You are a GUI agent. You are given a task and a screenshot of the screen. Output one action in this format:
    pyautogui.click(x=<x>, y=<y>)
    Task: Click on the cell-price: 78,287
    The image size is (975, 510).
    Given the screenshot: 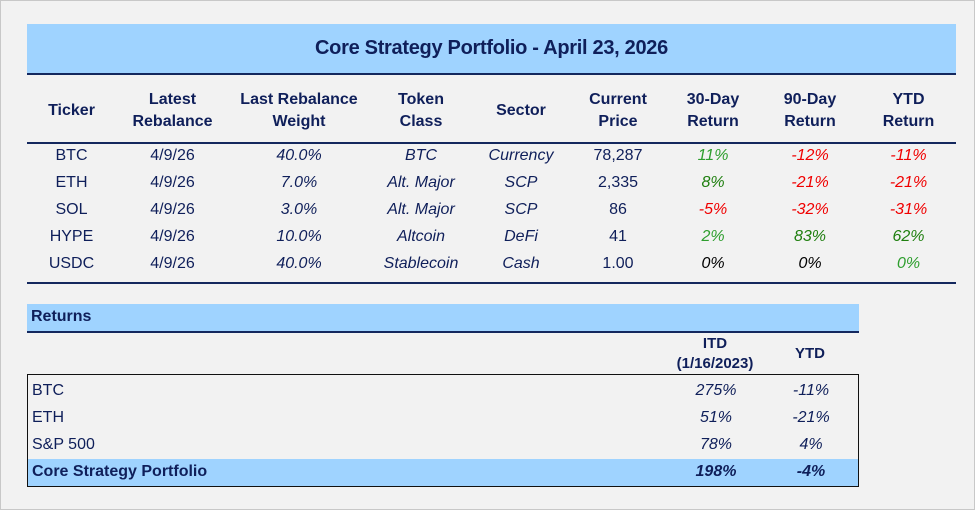 What is the action you would take?
    pyautogui.click(x=618, y=155)
    